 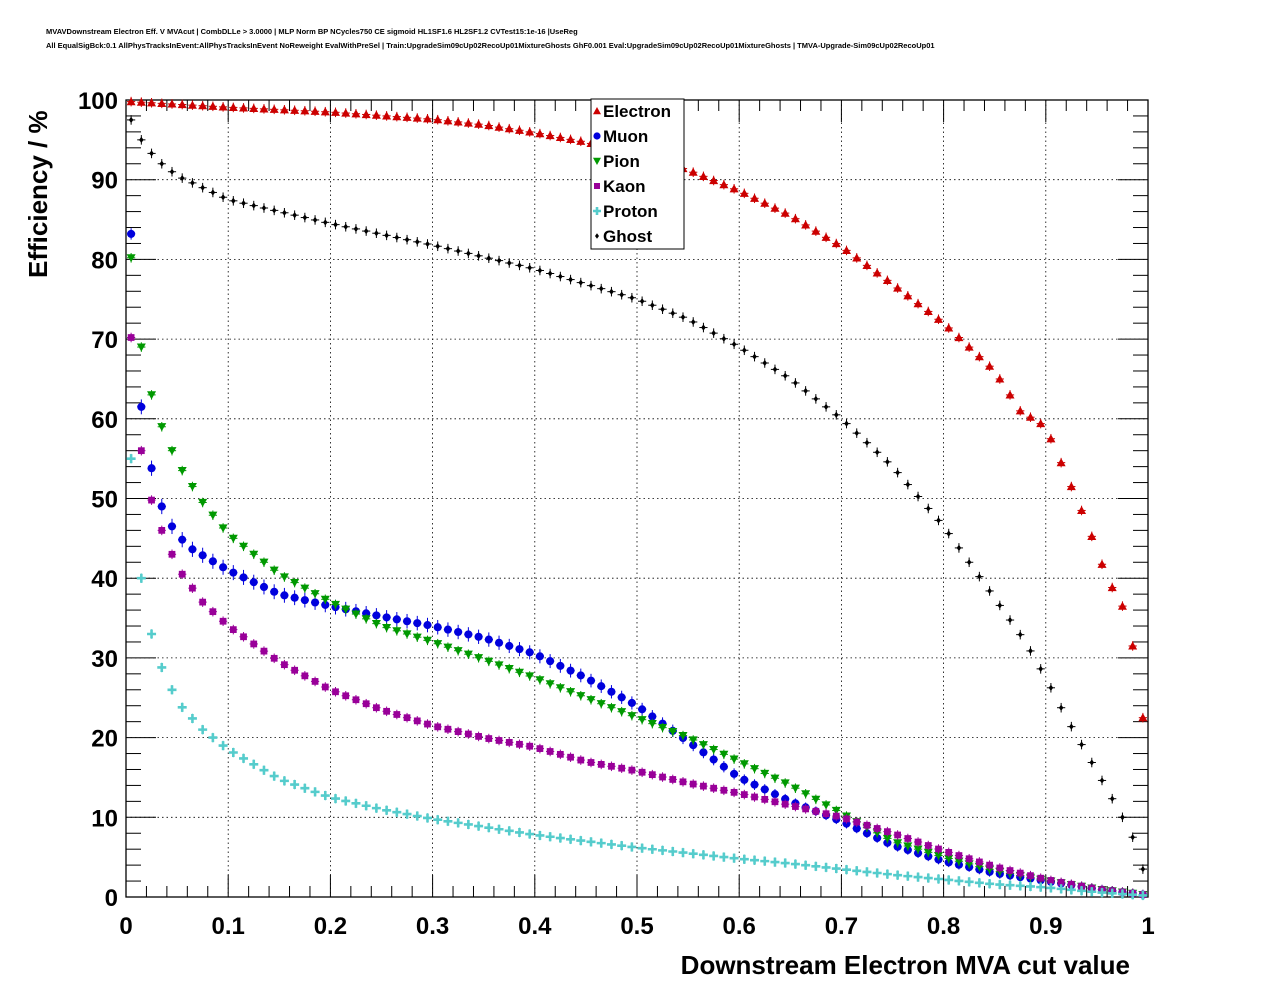 What do you see at coordinates (1147, 926) in the screenshot?
I see `x-tick-label: 1` at bounding box center [1147, 926].